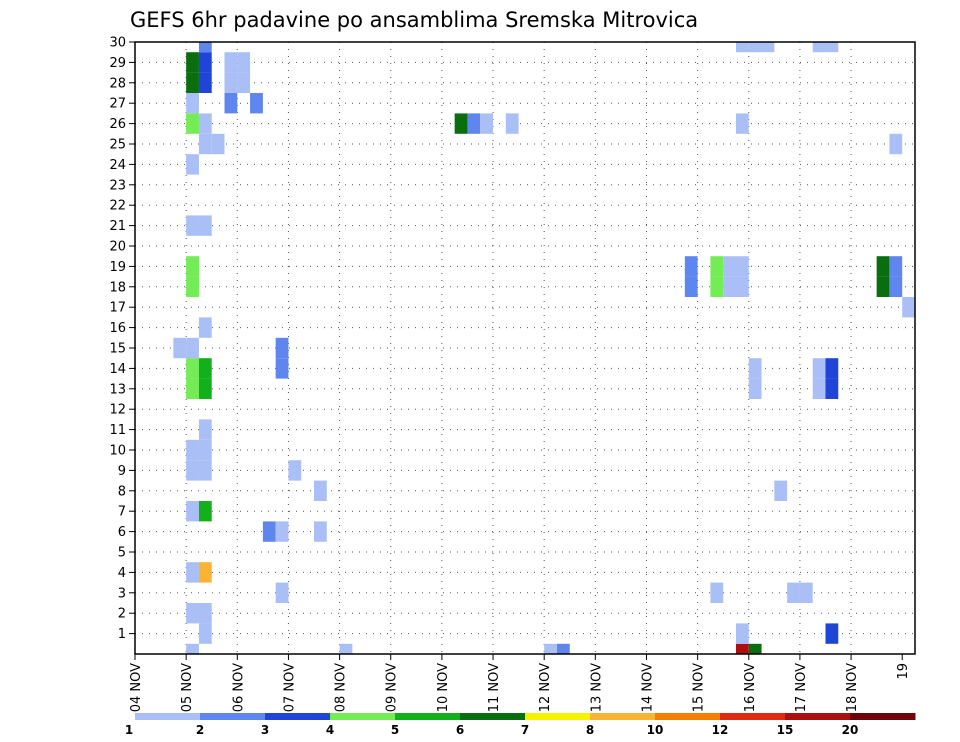 This screenshot has width=960, height=742. What do you see at coordinates (136, 687) in the screenshot?
I see `x-tick-label: 04 NOV` at bounding box center [136, 687].